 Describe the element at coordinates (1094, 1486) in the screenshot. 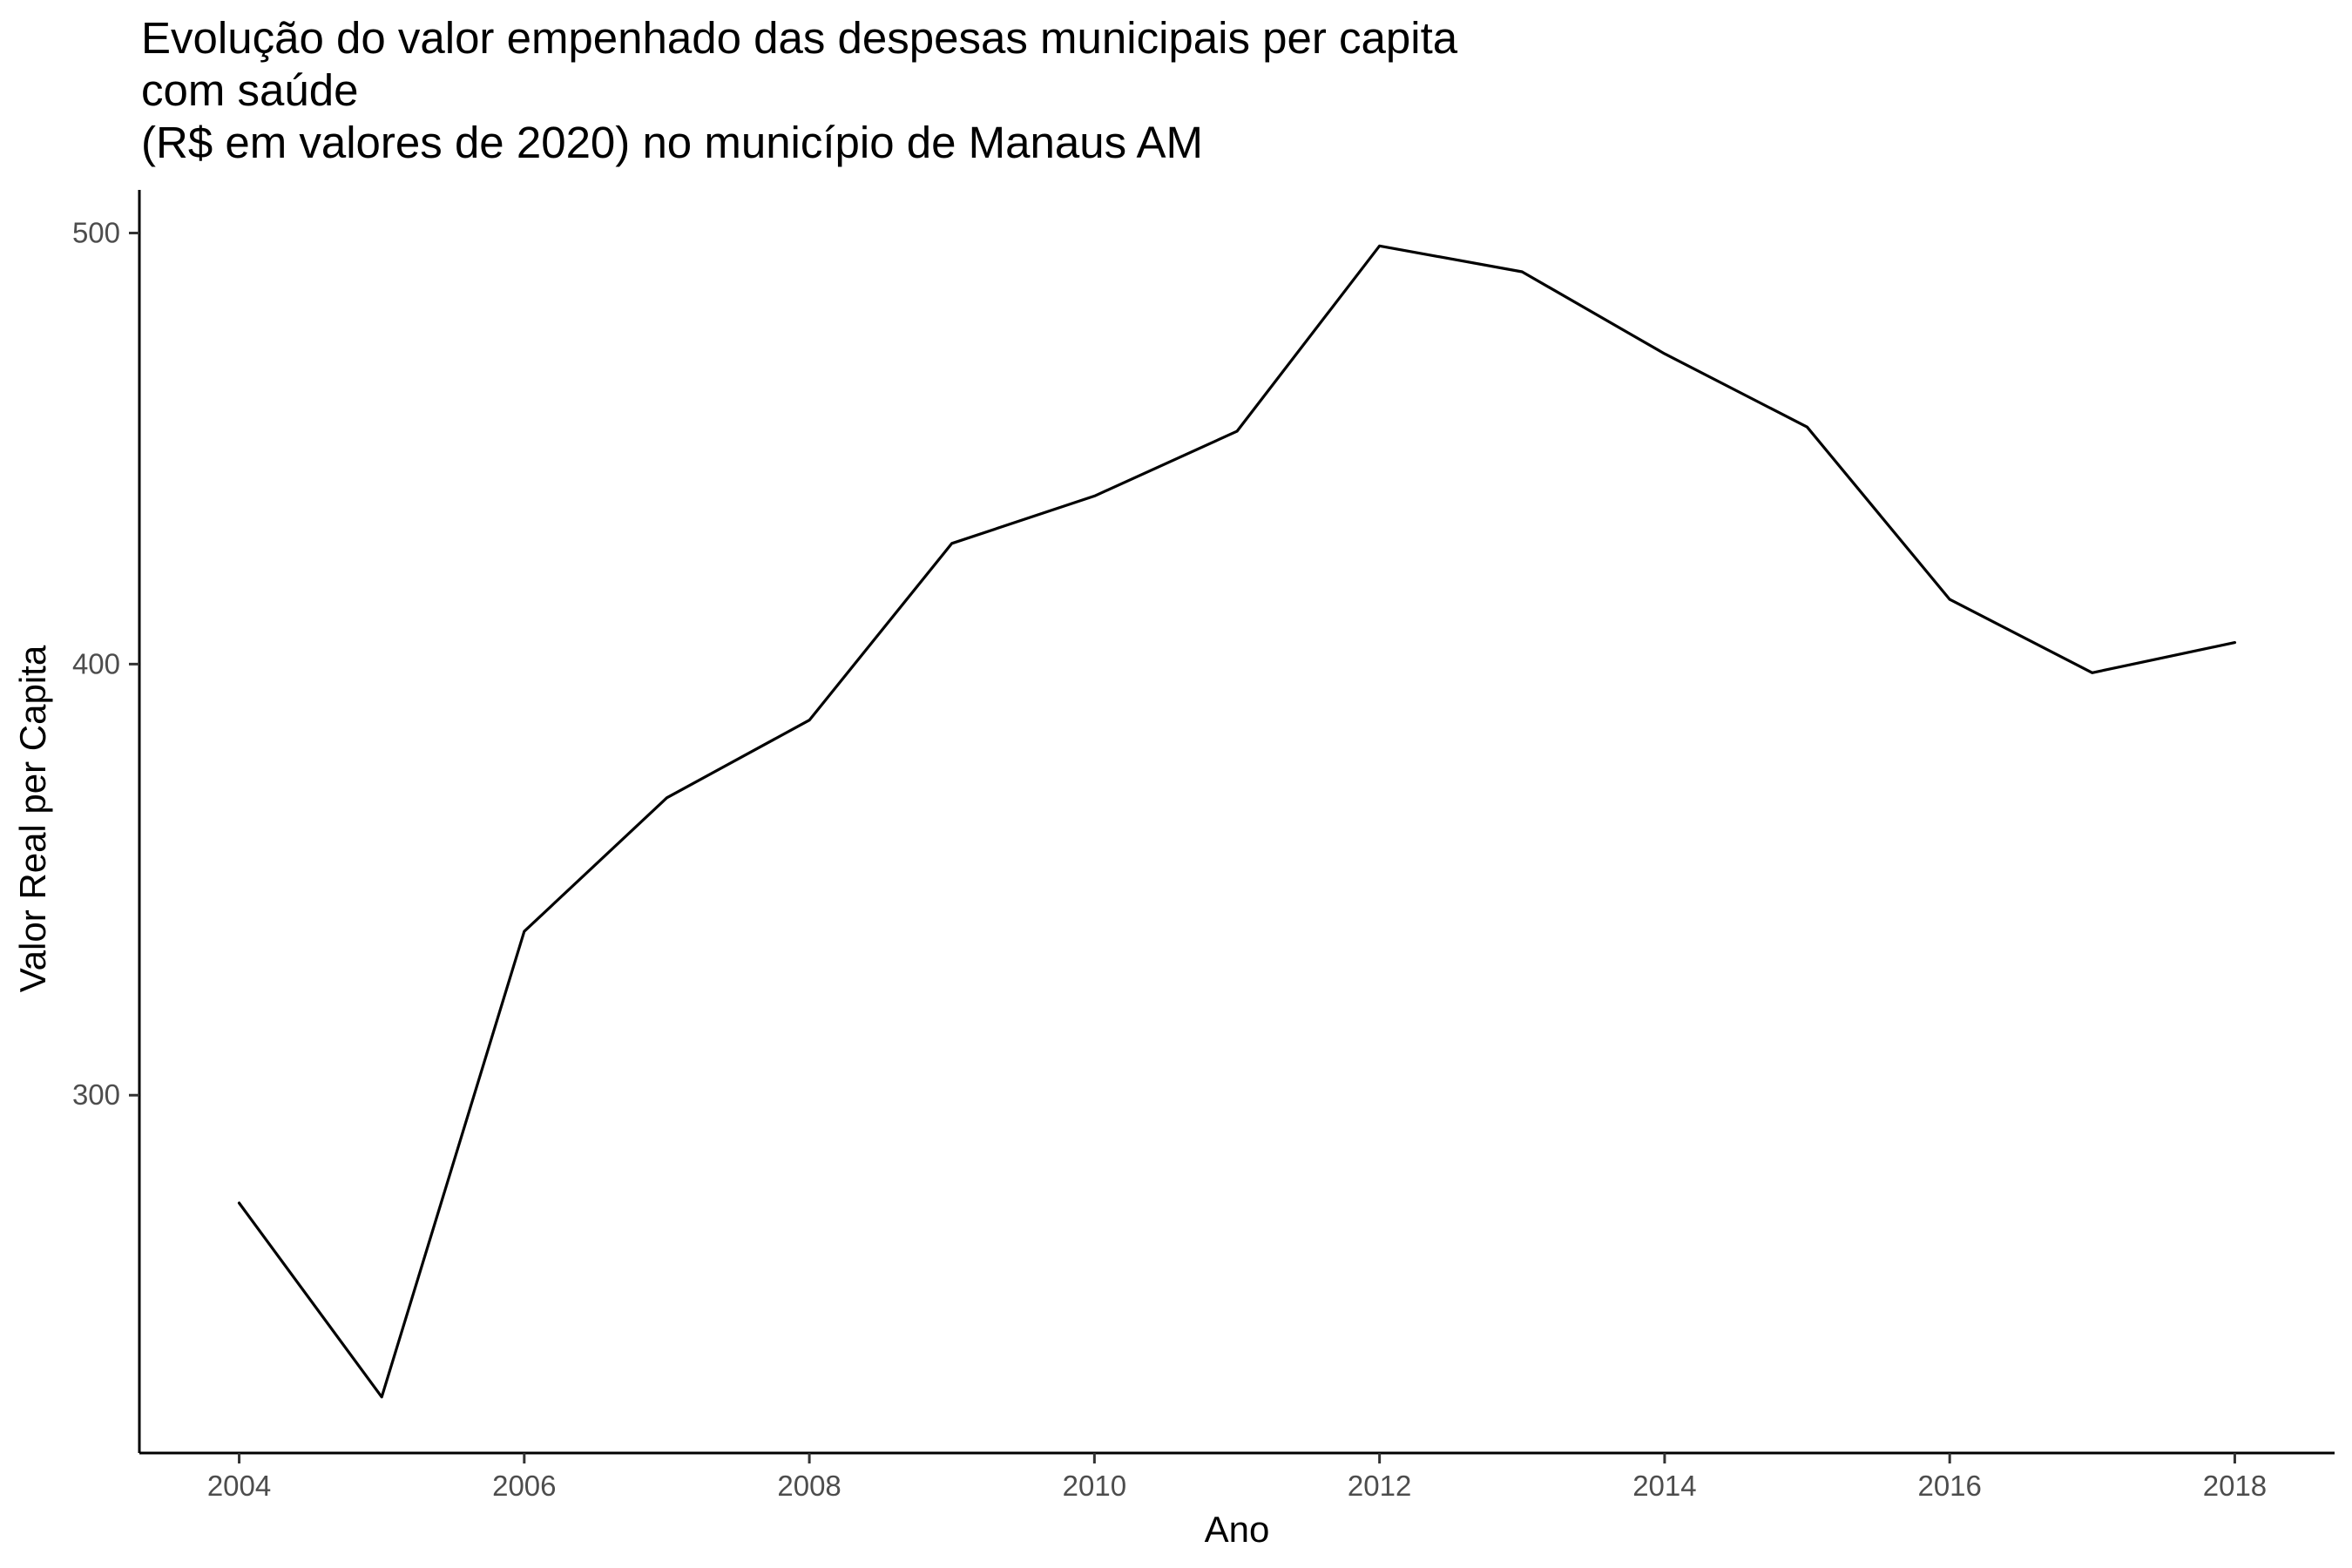

I see `x-tick-label: 2010` at that location.